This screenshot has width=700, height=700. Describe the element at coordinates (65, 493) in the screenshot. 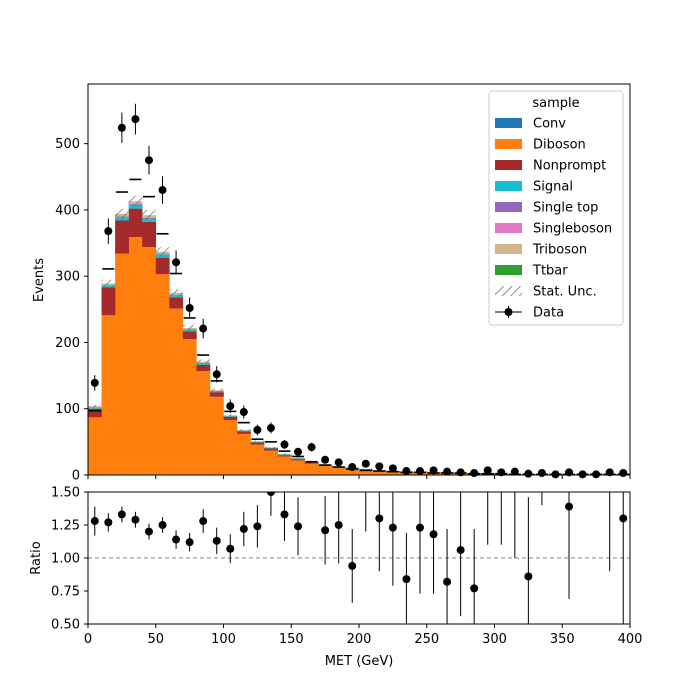

I see `ratio-y-tick-label: 1.50` at that location.